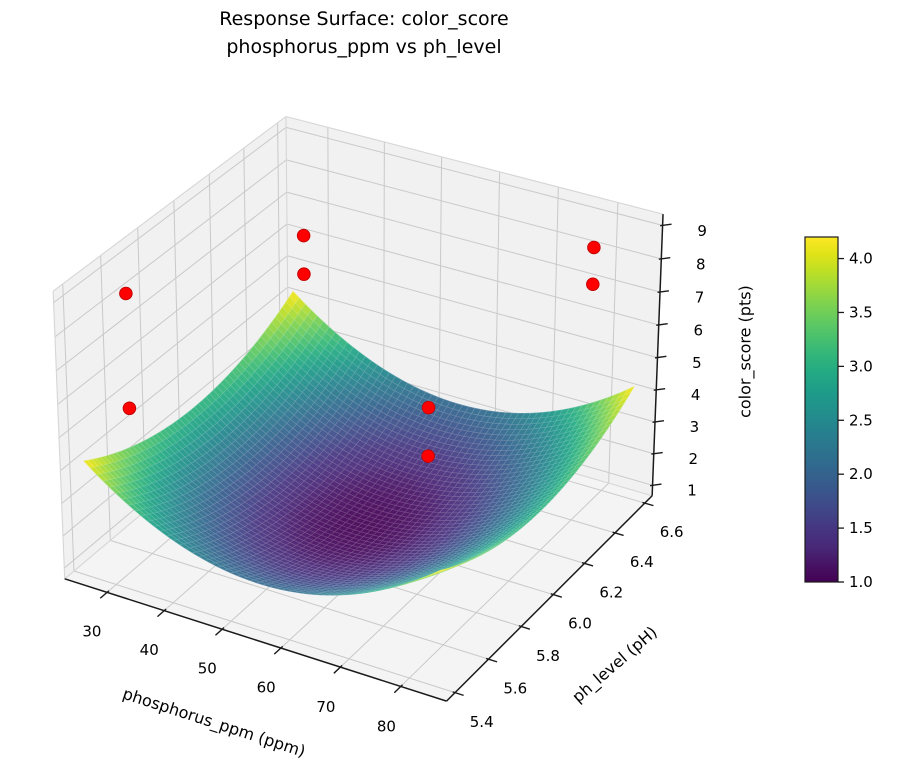  What do you see at coordinates (91, 631) in the screenshot?
I see `svg-text: 30` at bounding box center [91, 631].